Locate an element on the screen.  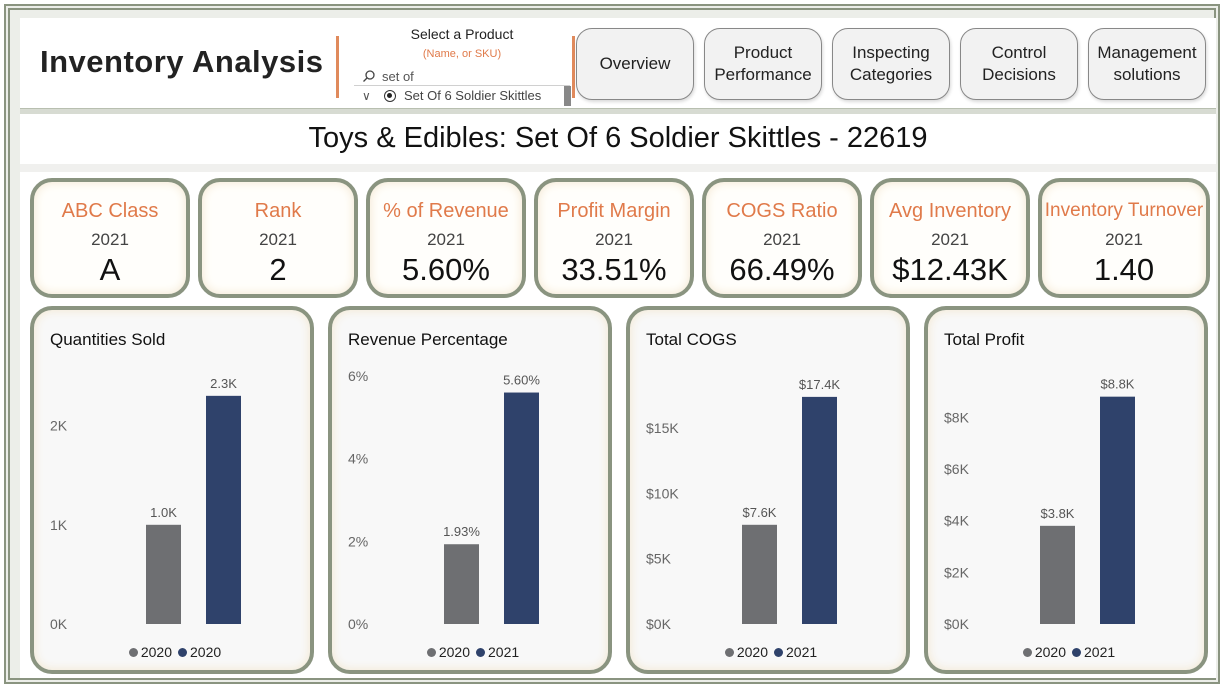
data-label: $3.8K is located at coordinates (1058, 513).